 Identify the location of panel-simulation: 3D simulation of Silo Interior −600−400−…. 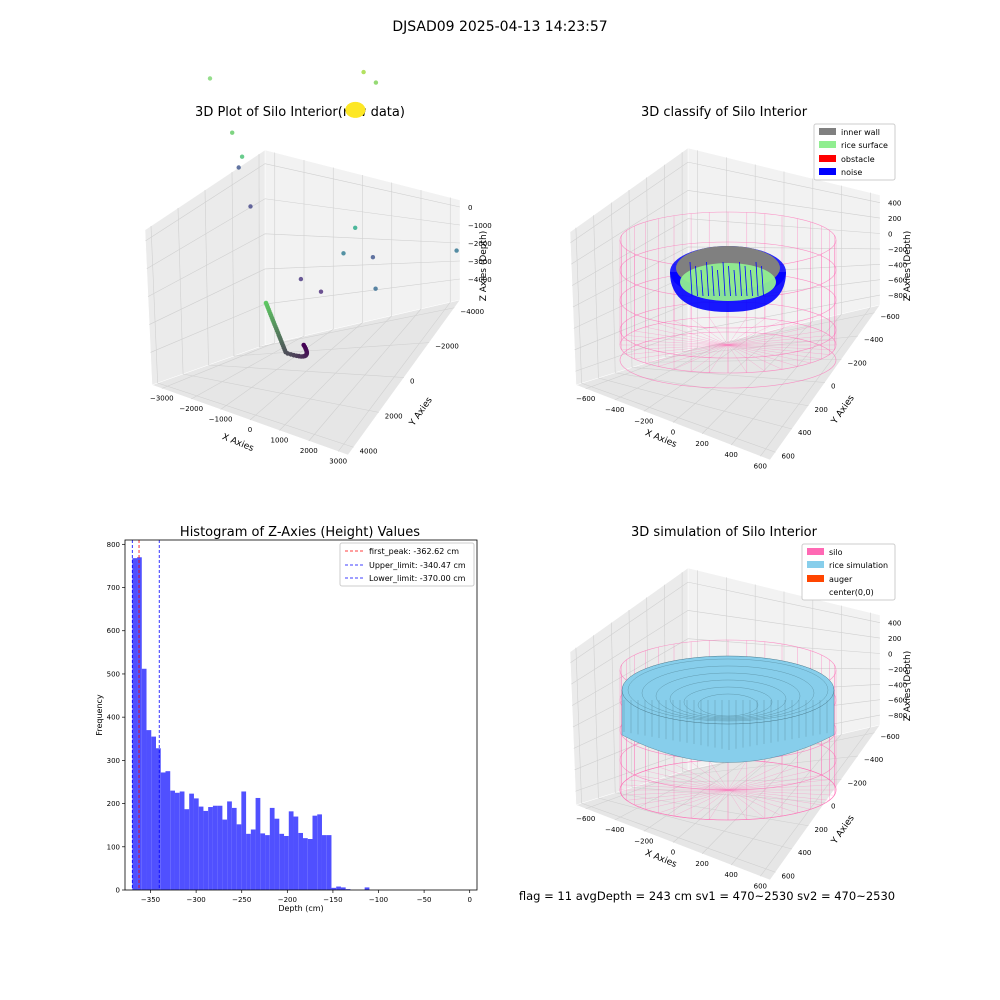
(741, 707).